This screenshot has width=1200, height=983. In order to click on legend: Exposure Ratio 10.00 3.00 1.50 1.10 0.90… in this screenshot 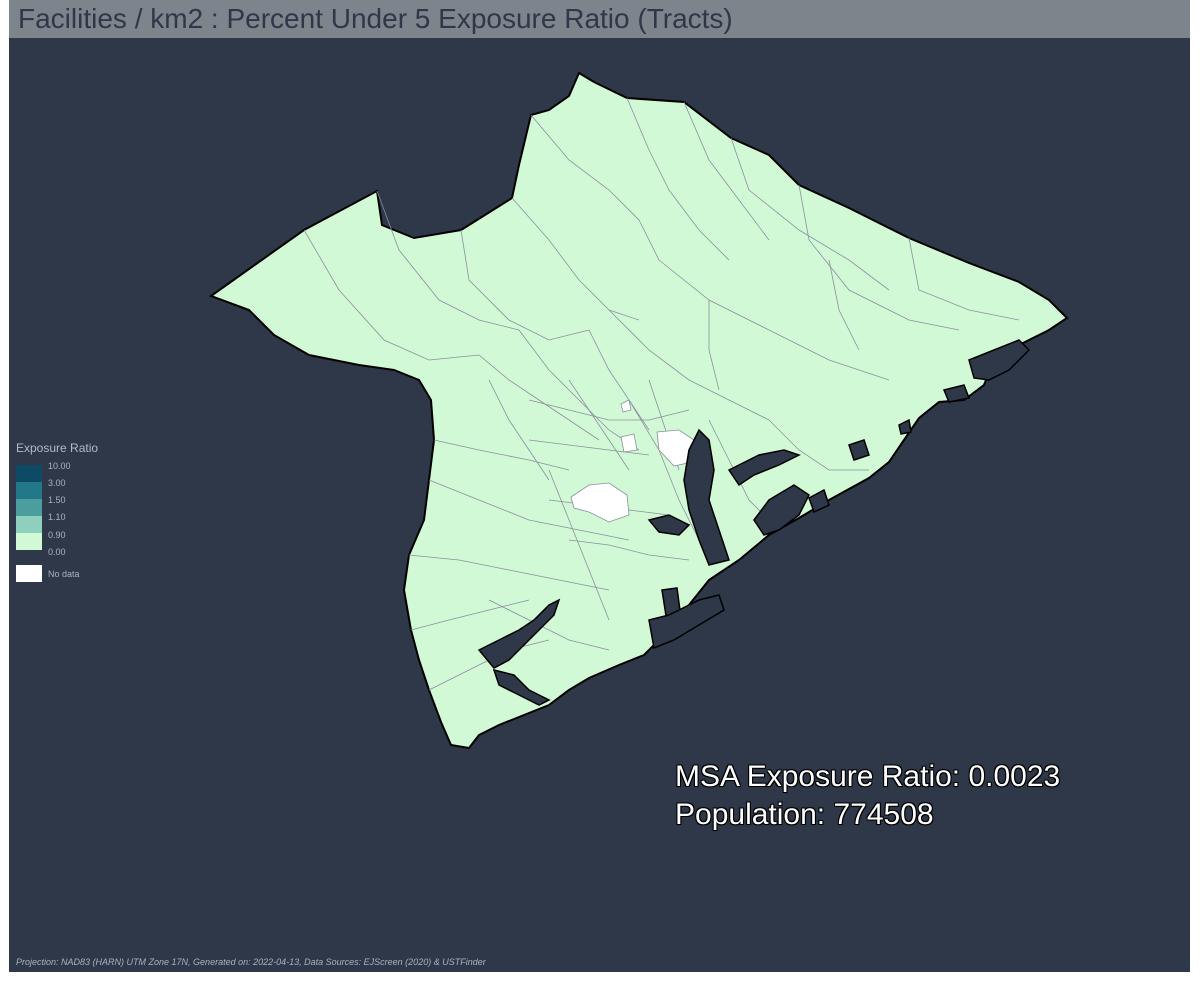, I will do `click(86, 516)`.